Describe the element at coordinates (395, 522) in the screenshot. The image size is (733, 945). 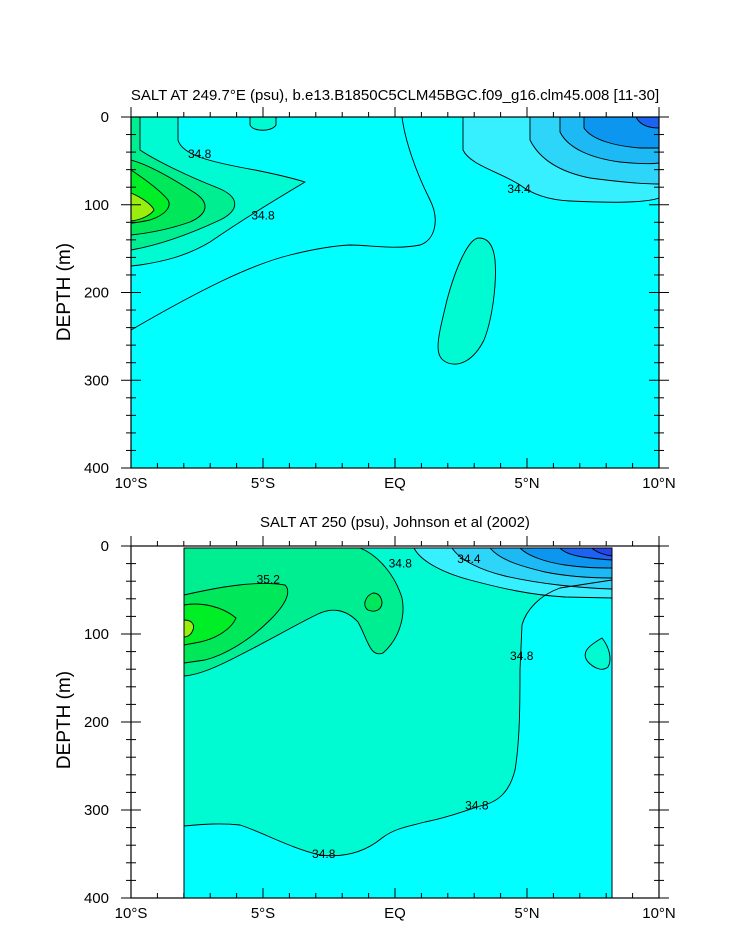
I see `panel-2-title: SALT AT 250 (psu), Johnson et al (2002)` at that location.